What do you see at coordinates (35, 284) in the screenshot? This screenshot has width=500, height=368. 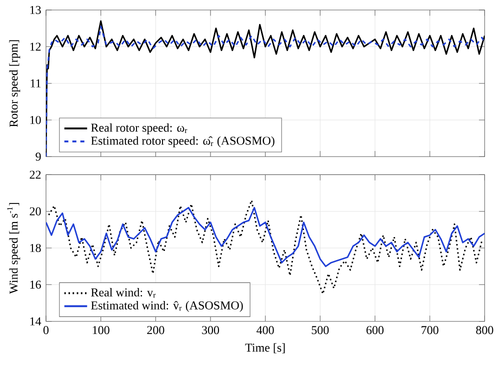 I see `y-tick-label: 16` at bounding box center [35, 284].